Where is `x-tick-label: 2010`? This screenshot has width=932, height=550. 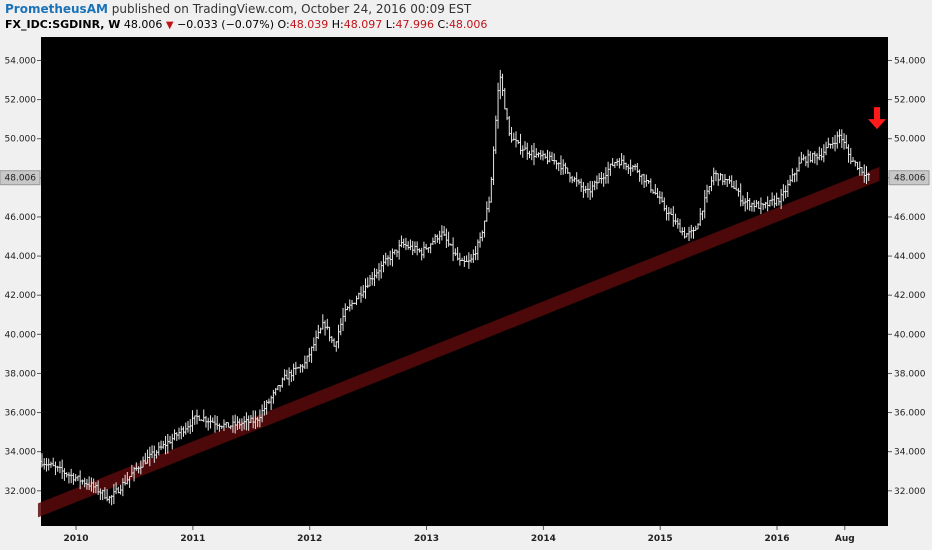
x-tick-label: 2010 is located at coordinates (76, 539).